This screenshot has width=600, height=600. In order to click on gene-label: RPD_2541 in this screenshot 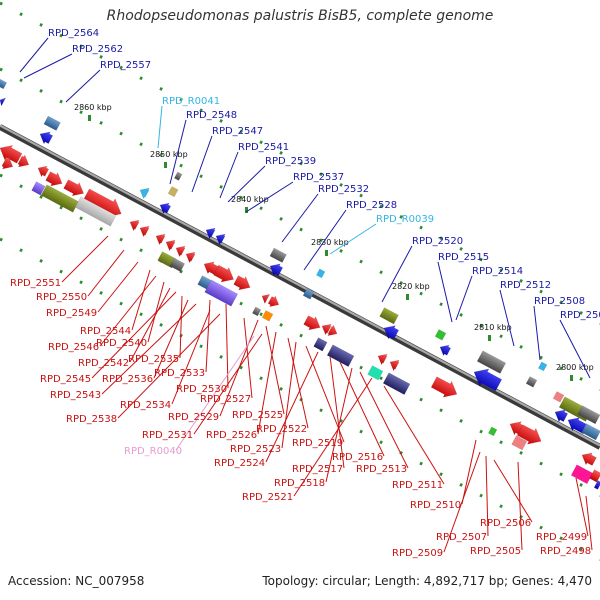, I will do `click(263, 147)`.